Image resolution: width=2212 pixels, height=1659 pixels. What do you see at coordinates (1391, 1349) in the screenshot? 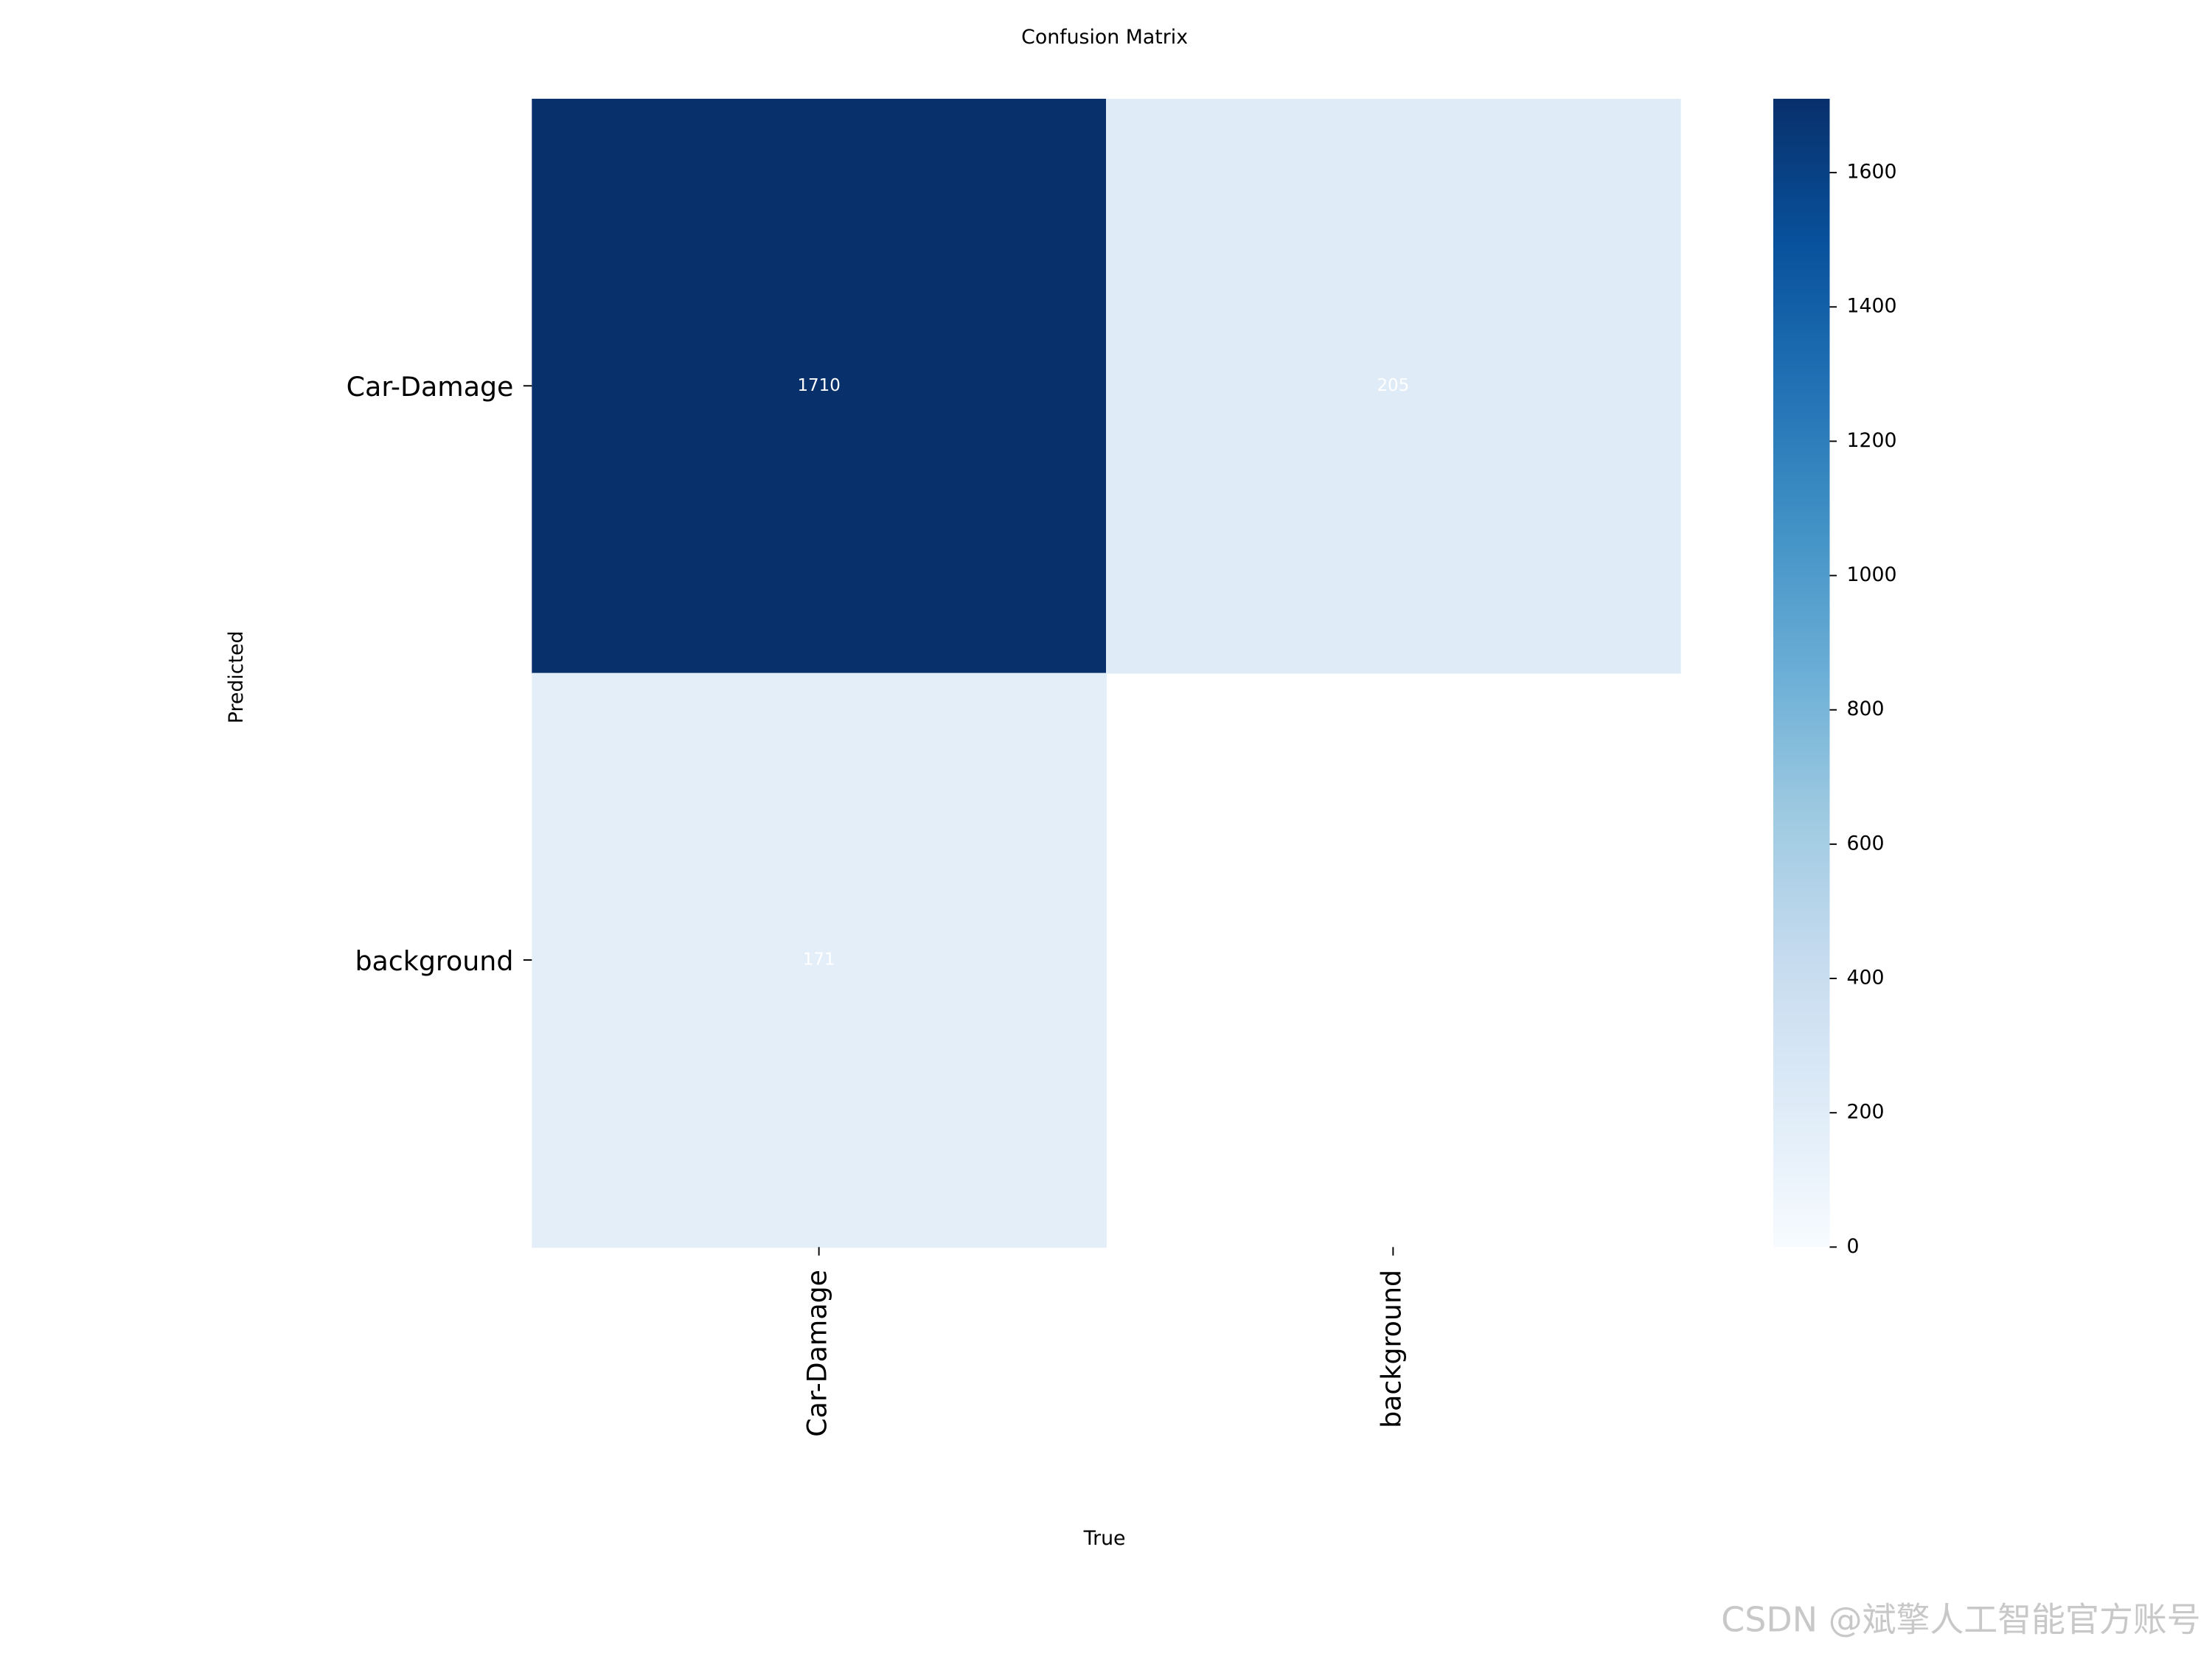
I see `x-tick-label: background` at bounding box center [1391, 1349].